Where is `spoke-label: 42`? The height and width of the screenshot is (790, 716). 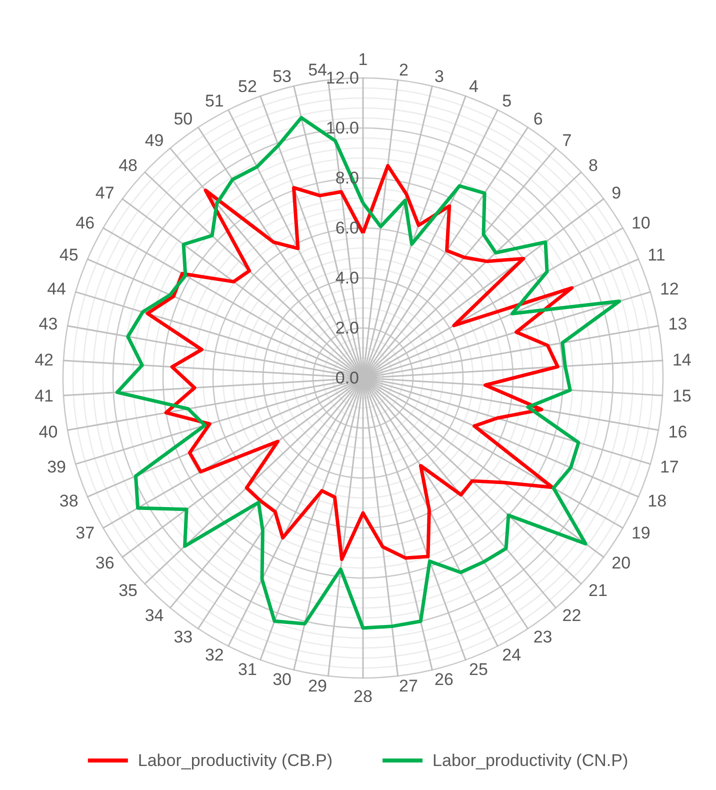 spoke-label: 42 is located at coordinates (44, 360).